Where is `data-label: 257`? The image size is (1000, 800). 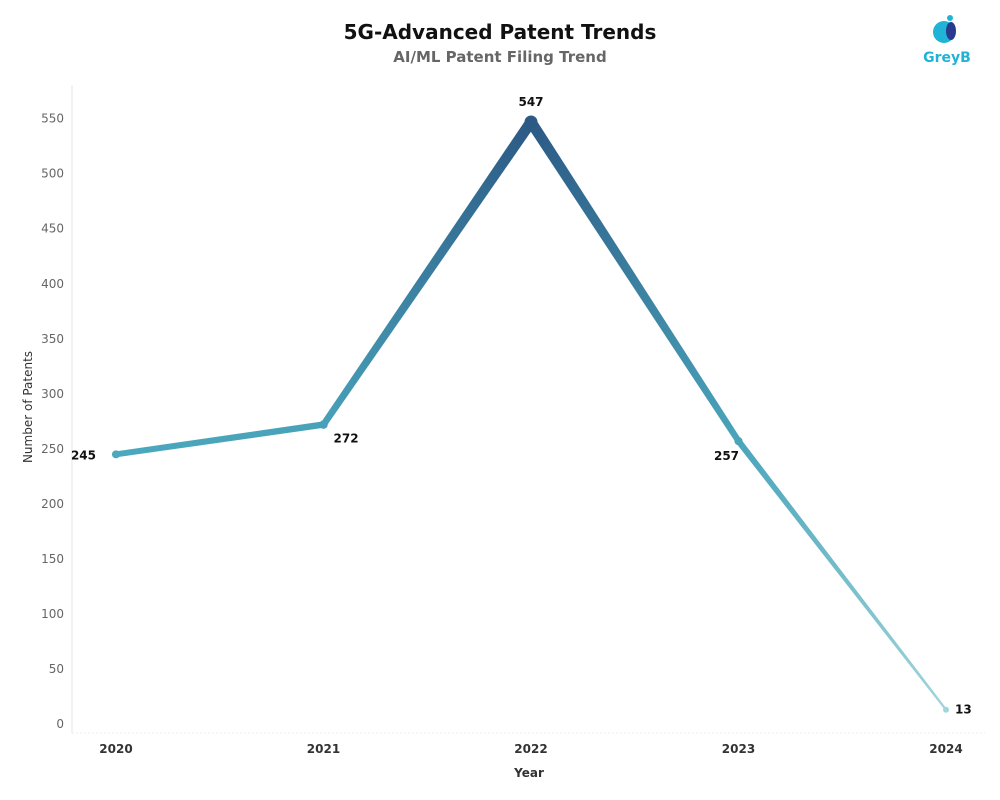
data-label: 257 is located at coordinates (726, 456).